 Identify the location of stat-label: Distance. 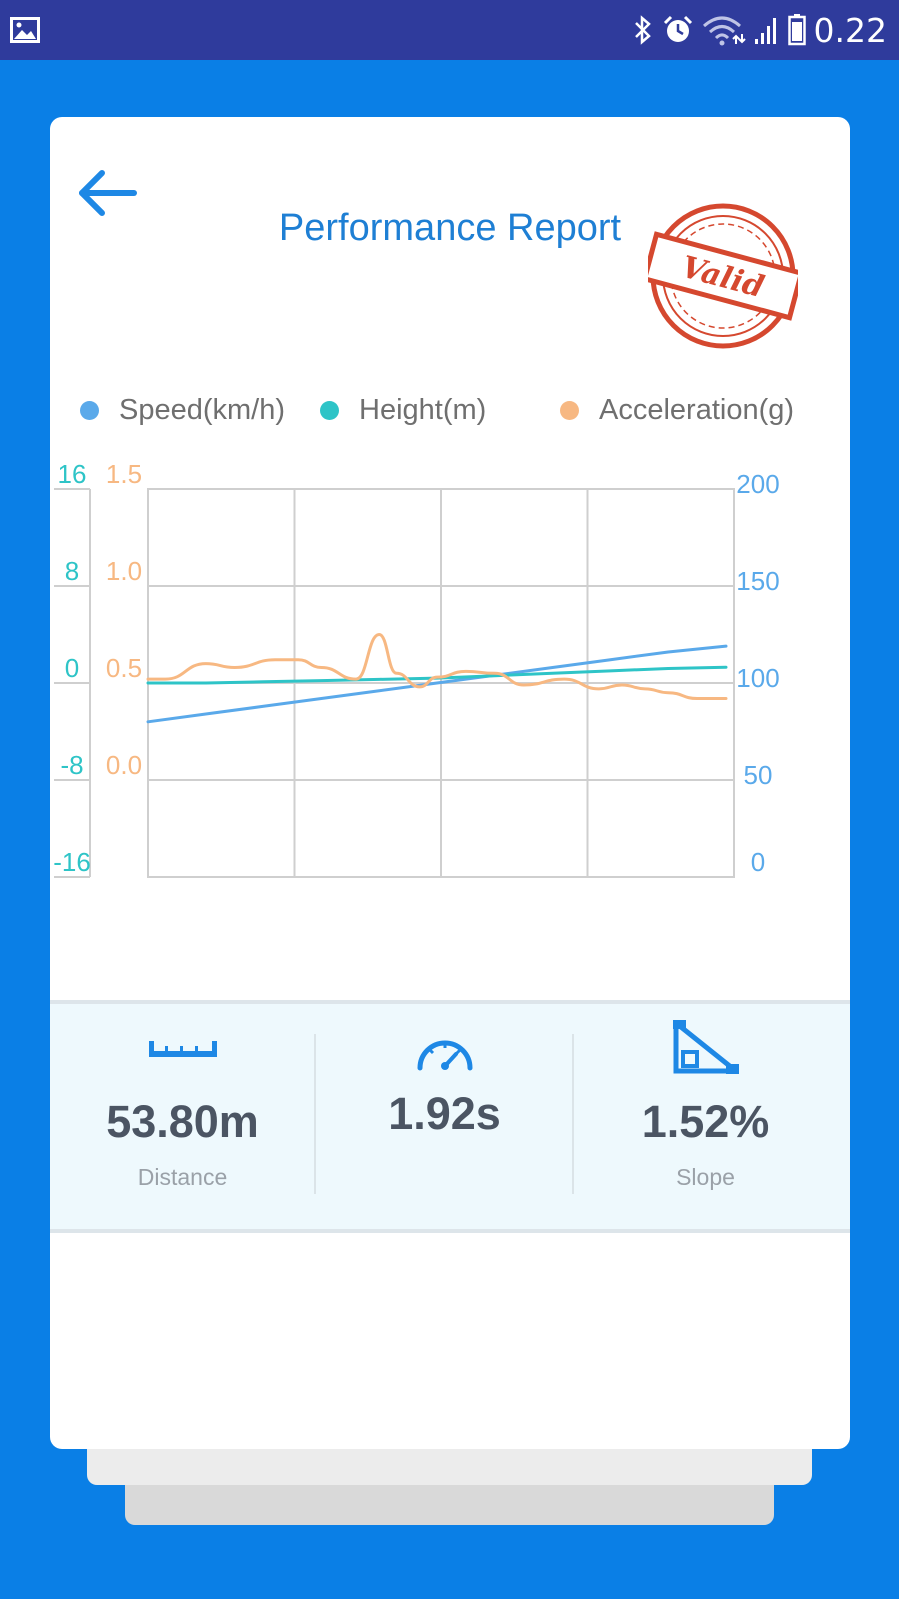
(182, 1177).